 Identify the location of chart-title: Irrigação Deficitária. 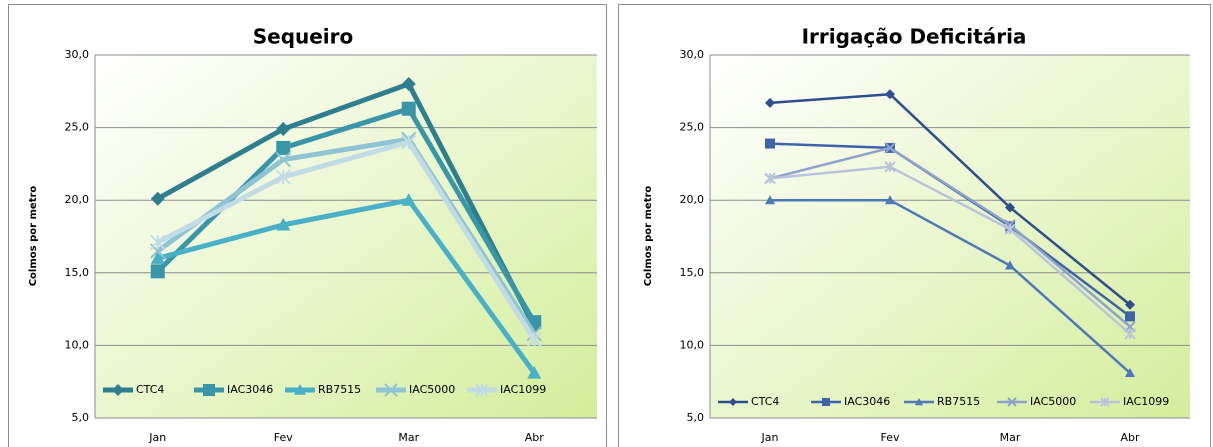
(914, 37).